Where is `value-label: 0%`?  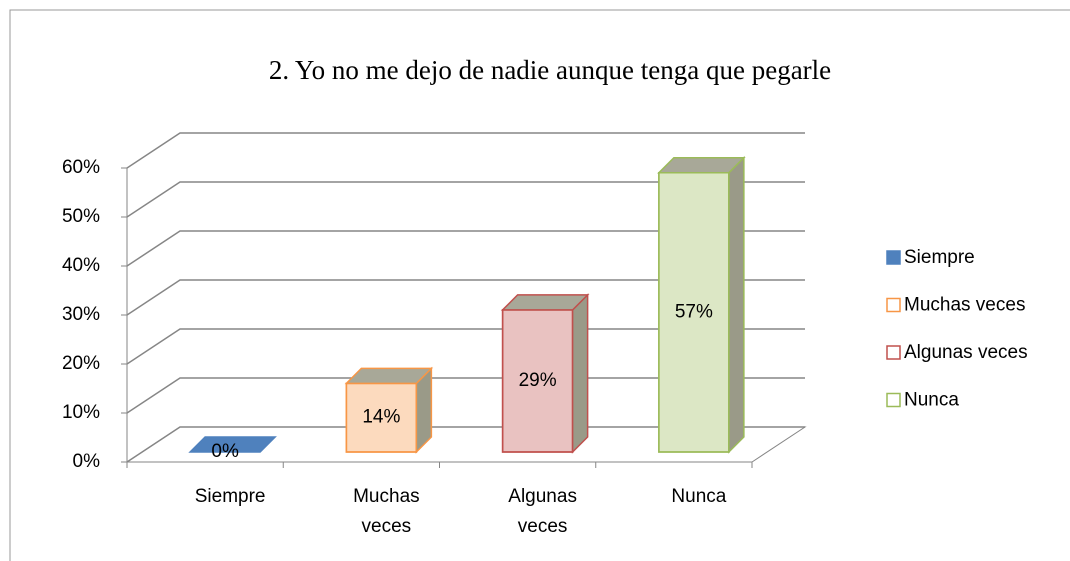
value-label: 0% is located at coordinates (225, 451).